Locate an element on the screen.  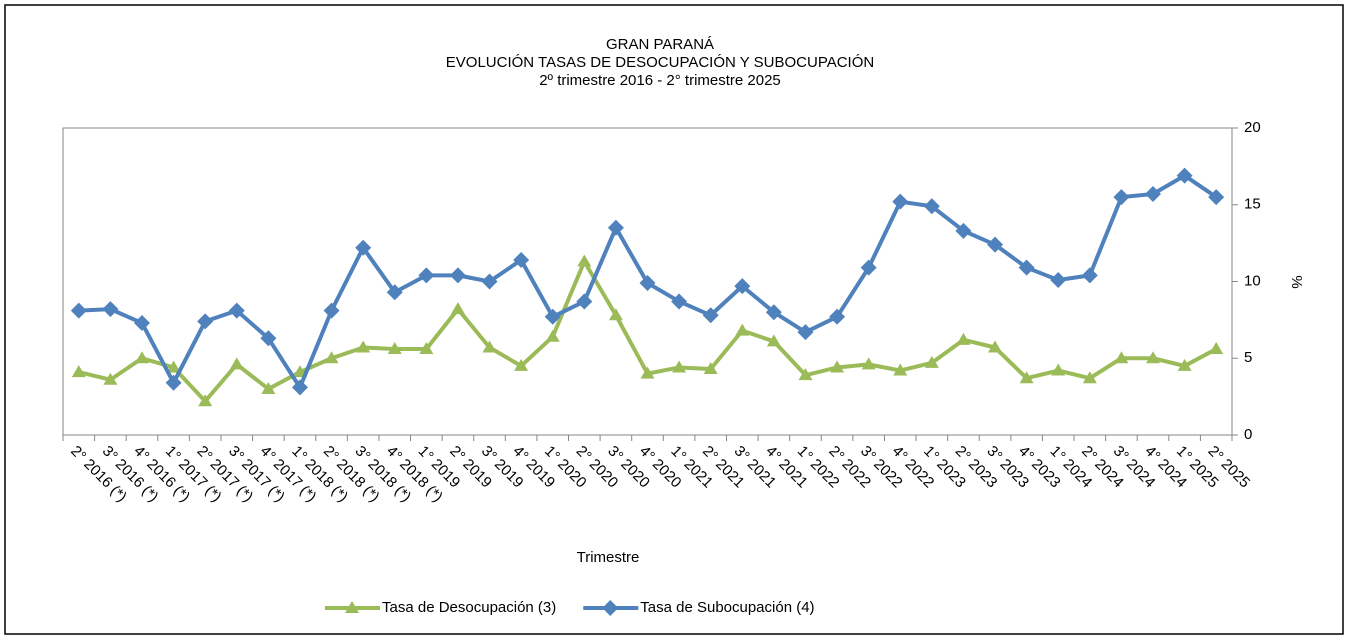
x-axis-title: Trimestre is located at coordinates (608, 557).